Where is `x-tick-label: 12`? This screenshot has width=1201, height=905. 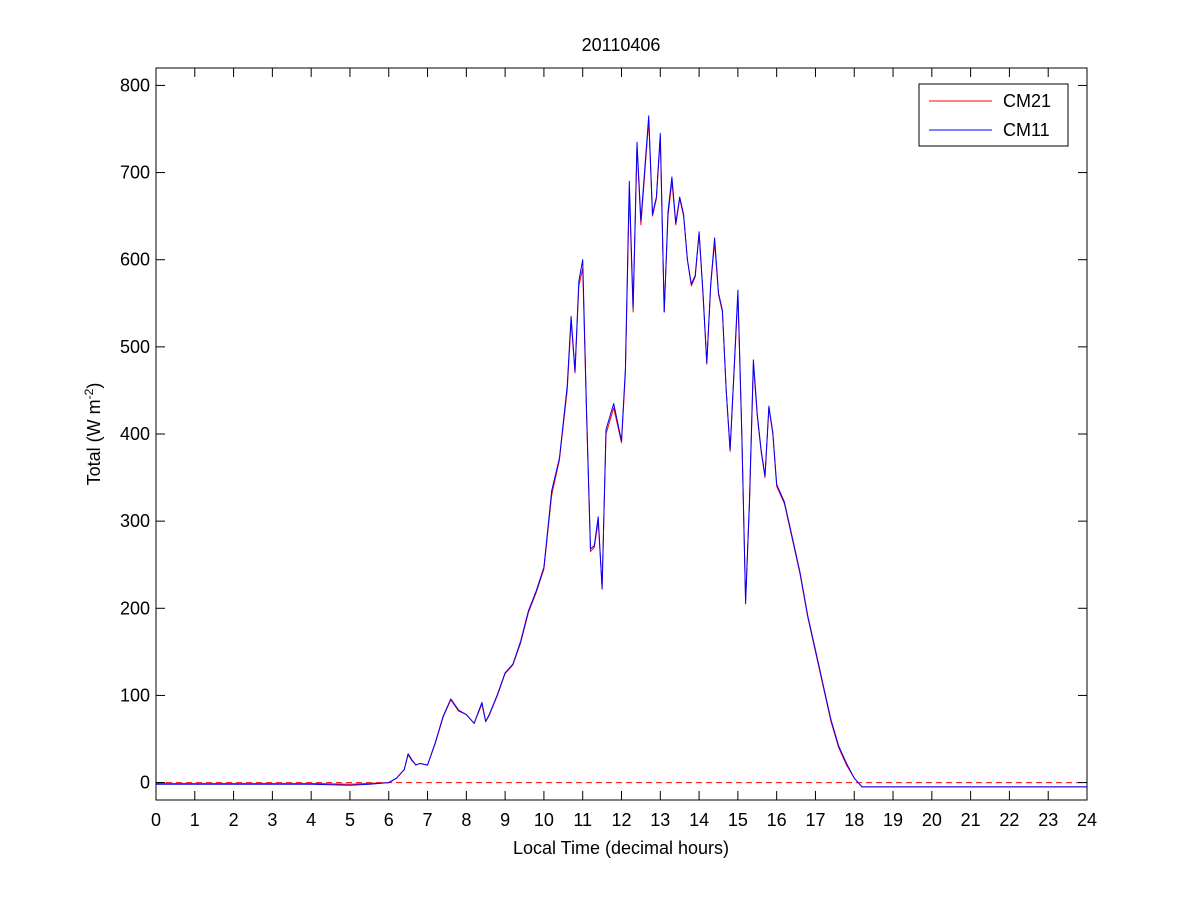
x-tick-label: 12 is located at coordinates (621, 820).